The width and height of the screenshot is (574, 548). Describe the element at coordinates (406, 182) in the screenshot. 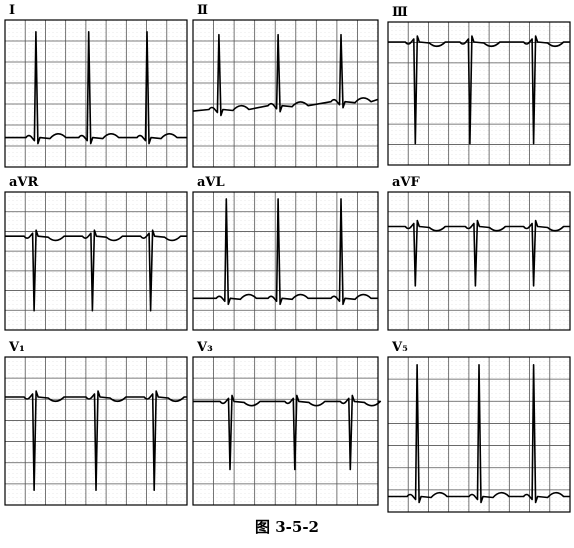

I see `lead-label: aVF` at that location.